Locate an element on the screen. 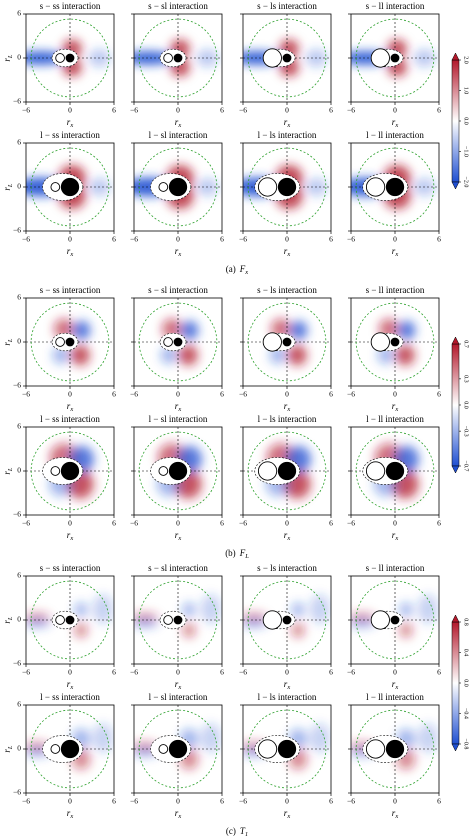 The height and width of the screenshot is (839, 474). colorbar-extend is located at coordinates (455, 618).